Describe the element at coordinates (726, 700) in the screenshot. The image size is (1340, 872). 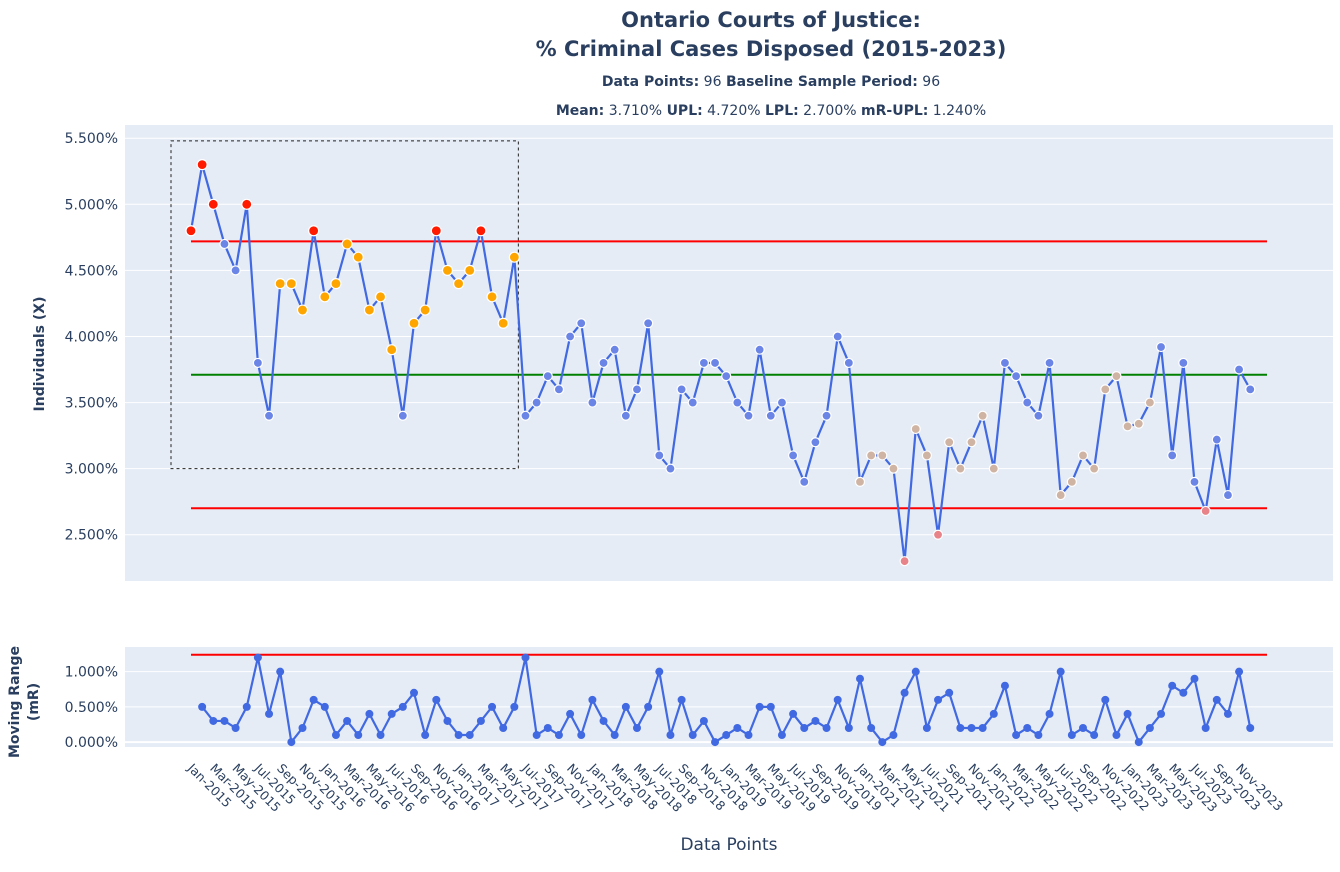
I see `moving-range-points` at that location.